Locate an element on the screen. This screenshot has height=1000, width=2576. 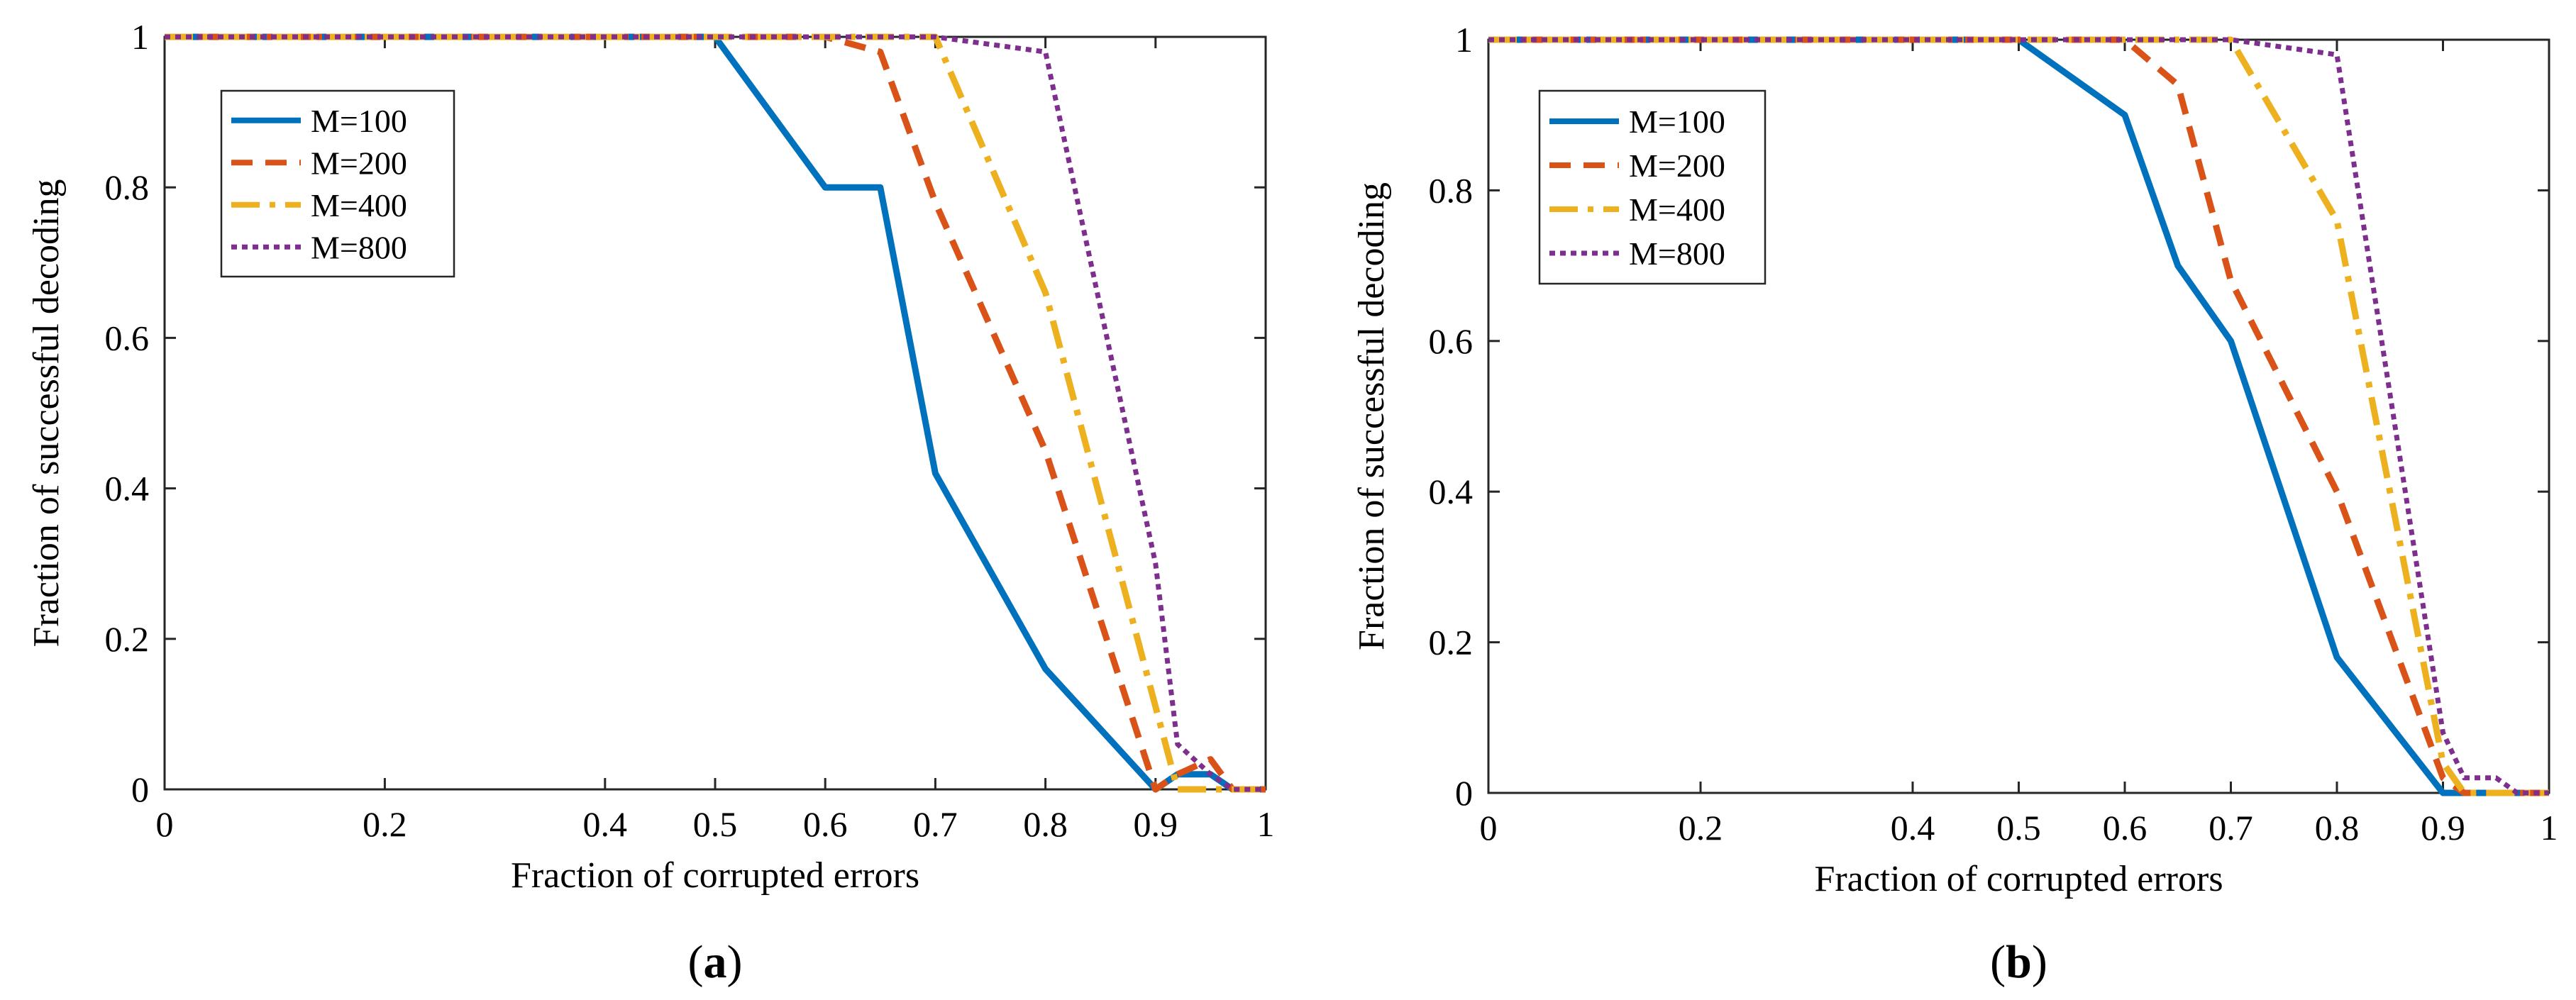
panel-letter: b is located at coordinates (2019, 962).